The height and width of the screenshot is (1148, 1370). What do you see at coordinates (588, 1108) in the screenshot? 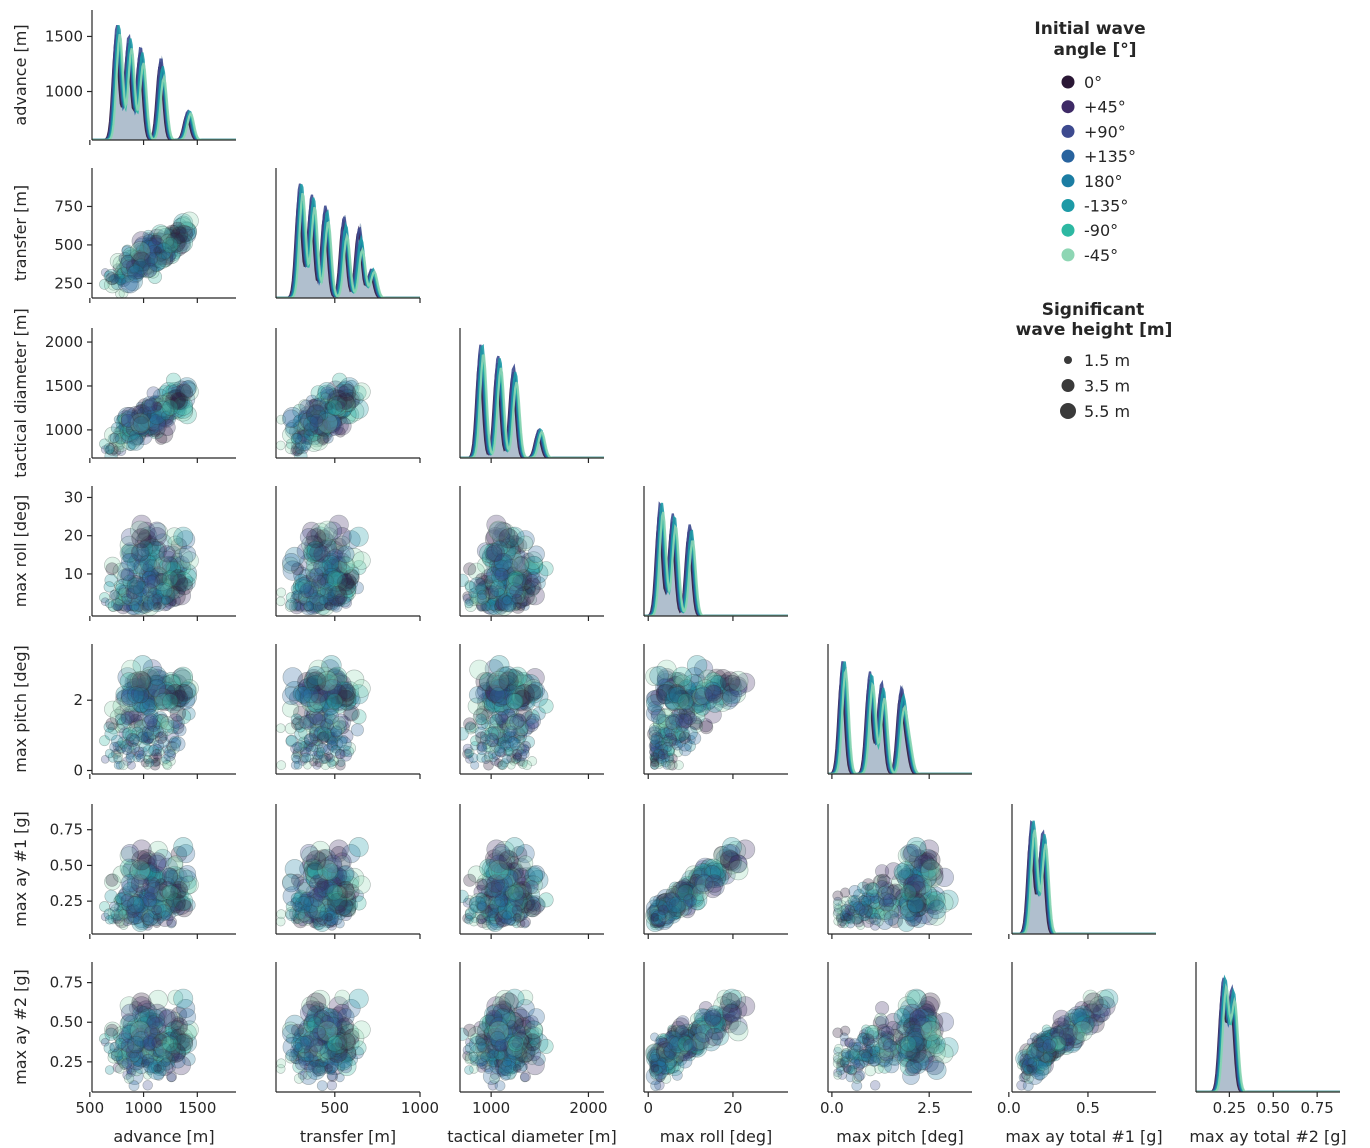
I see `x-tick-label: 2000` at bounding box center [588, 1108].